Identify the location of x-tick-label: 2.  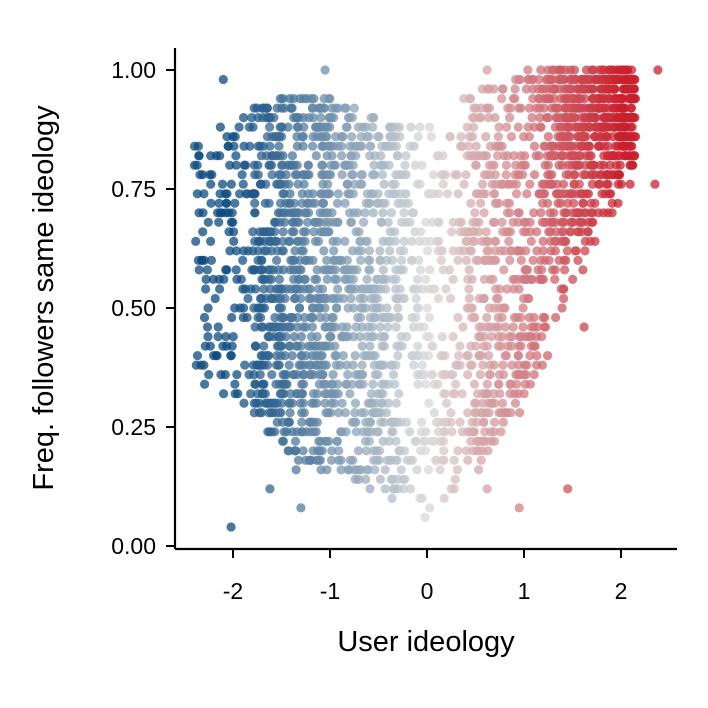
(621, 591).